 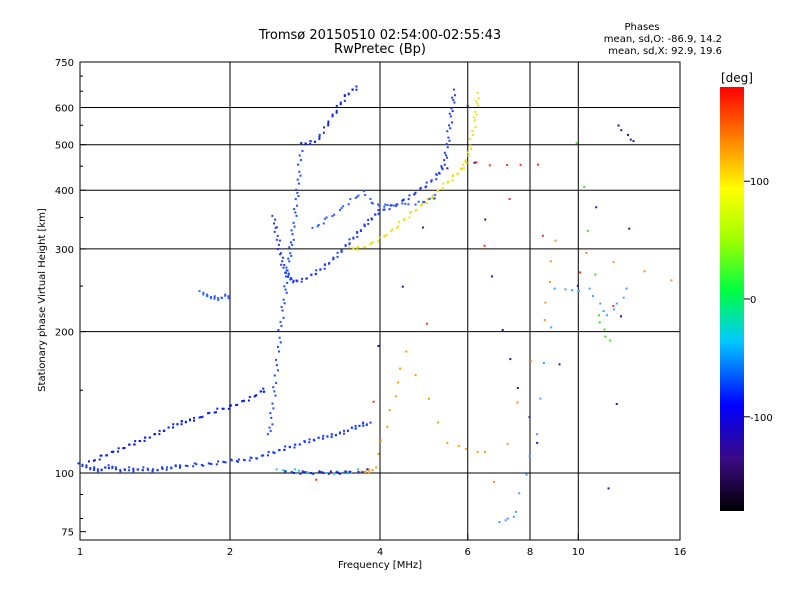 What do you see at coordinates (641, 27) in the screenshot?
I see `phases-header: Phases` at bounding box center [641, 27].